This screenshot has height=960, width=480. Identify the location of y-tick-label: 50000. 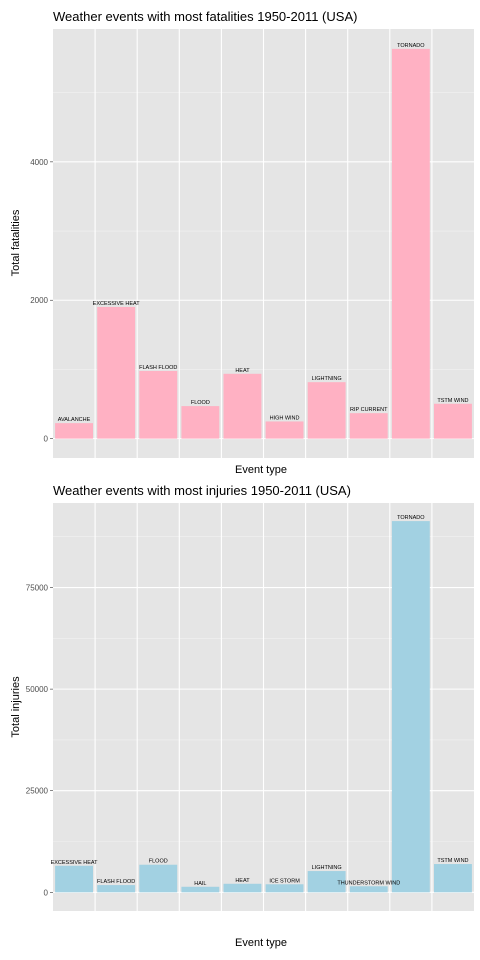
(37, 689).